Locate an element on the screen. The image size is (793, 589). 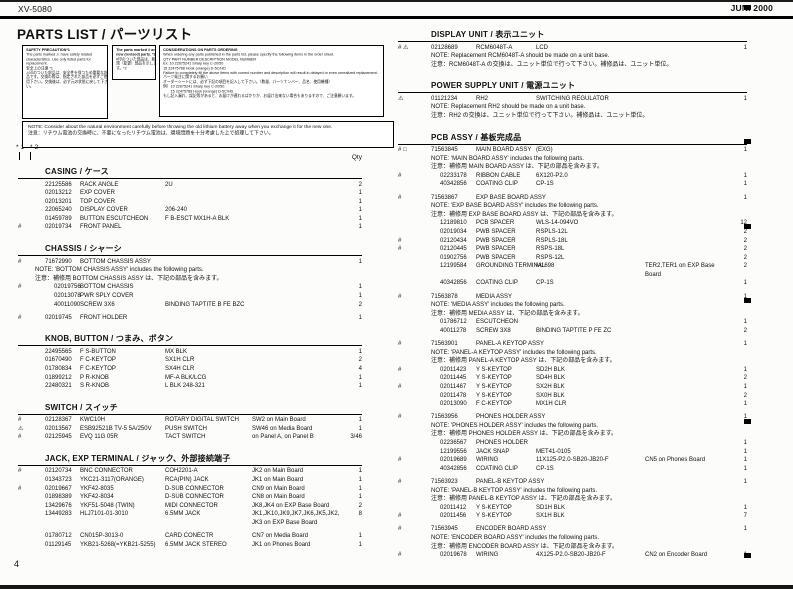
part-description: ESB92521B TV-5 5A/250V is located at coordinates (116, 428).